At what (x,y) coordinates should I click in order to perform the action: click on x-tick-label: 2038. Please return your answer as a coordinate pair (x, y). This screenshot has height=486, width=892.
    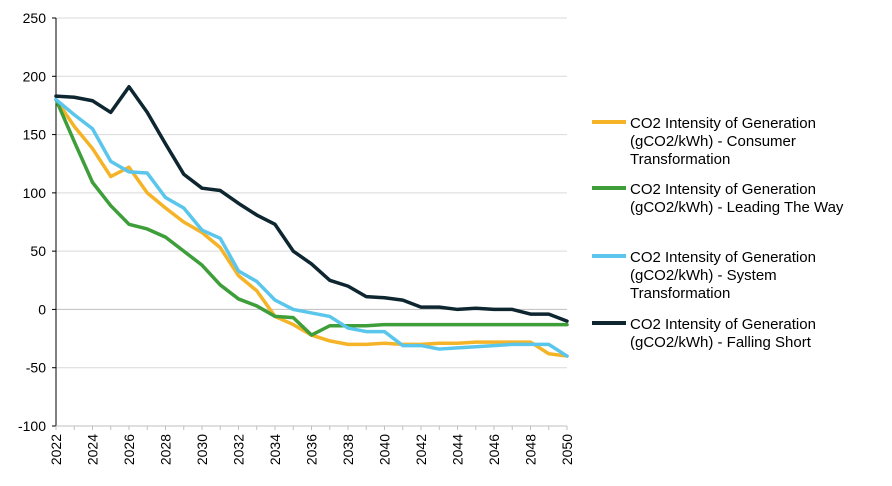
    Looking at the image, I should click on (348, 449).